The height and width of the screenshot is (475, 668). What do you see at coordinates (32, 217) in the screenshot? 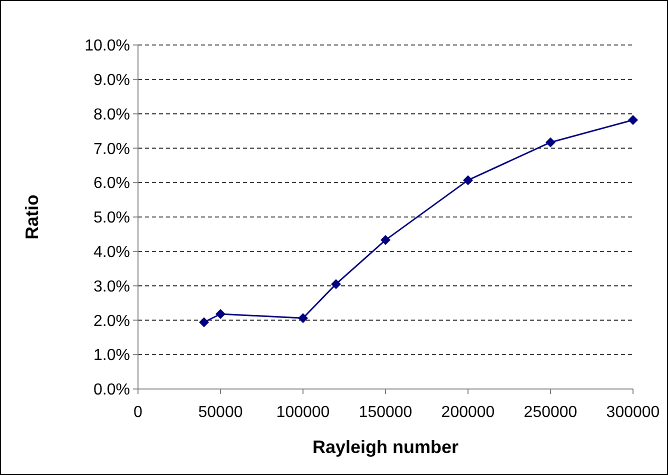
I see `y-axis-title: Ratio` at bounding box center [32, 217].